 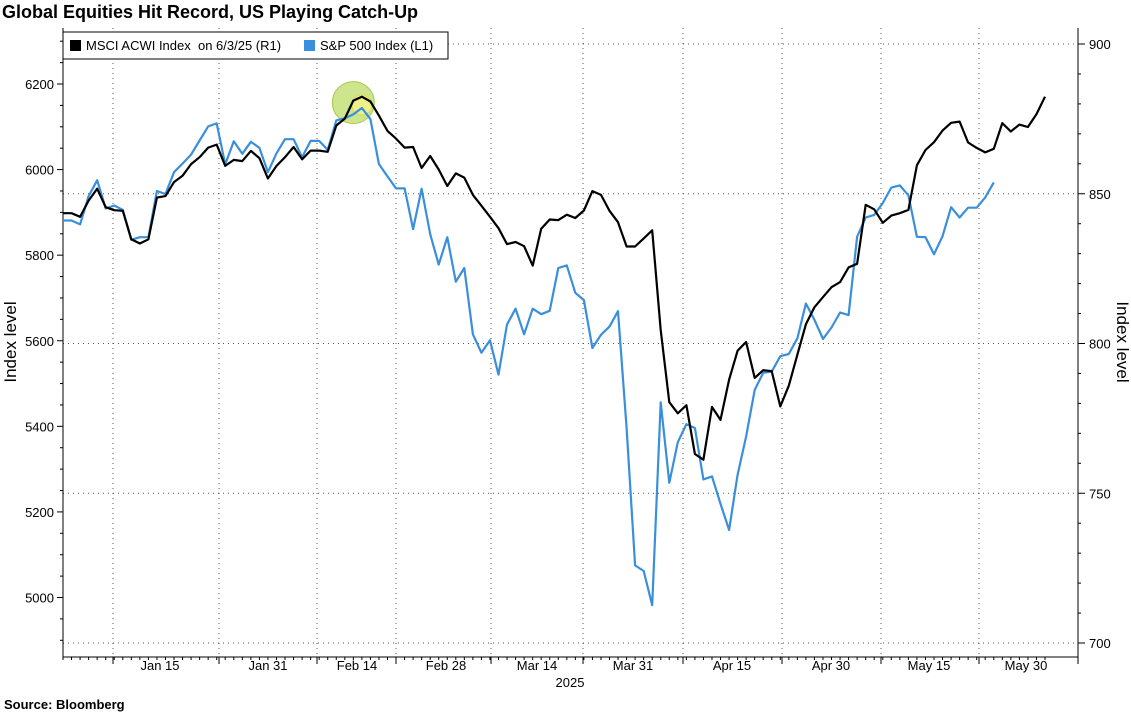 What do you see at coordinates (633, 665) in the screenshot?
I see `x-tick-label: Mar 31` at bounding box center [633, 665].